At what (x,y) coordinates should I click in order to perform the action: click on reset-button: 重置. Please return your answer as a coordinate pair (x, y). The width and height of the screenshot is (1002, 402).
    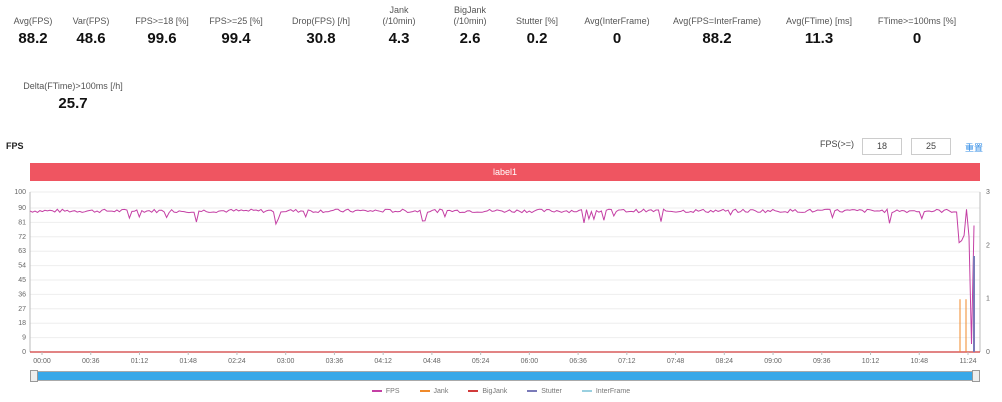
    Looking at the image, I should click on (974, 148).